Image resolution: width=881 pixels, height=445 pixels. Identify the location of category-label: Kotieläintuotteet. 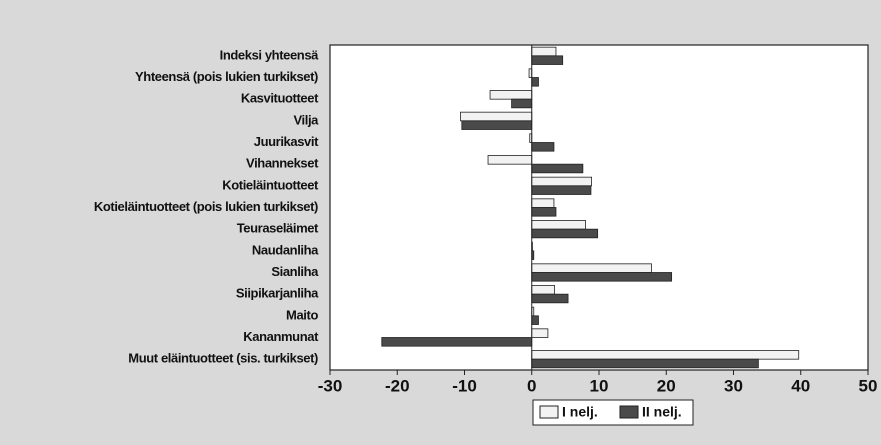
(270, 184).